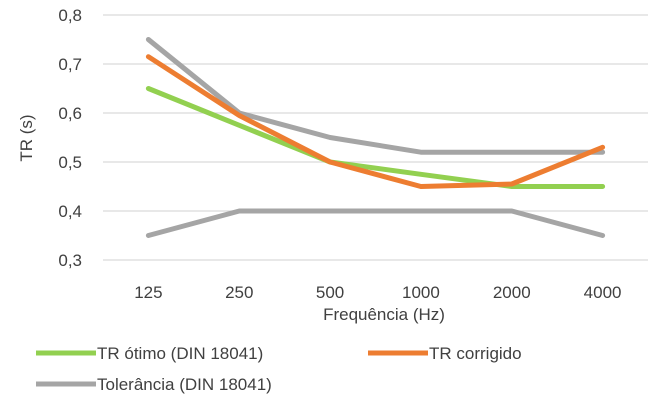 The height and width of the screenshot is (398, 658). What do you see at coordinates (70, 113) in the screenshot?
I see `y-tick-label: 0,6` at bounding box center [70, 113].